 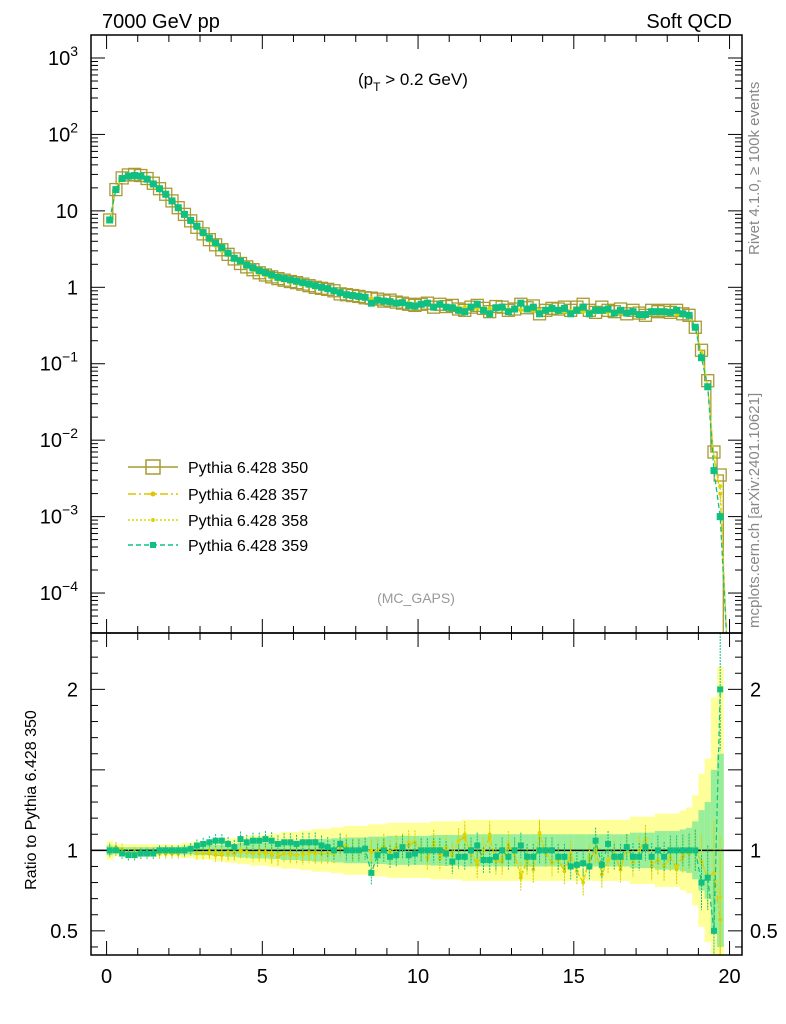 I want to click on legend-entry-357: Pythia 6.428 357, so click(x=218, y=495).